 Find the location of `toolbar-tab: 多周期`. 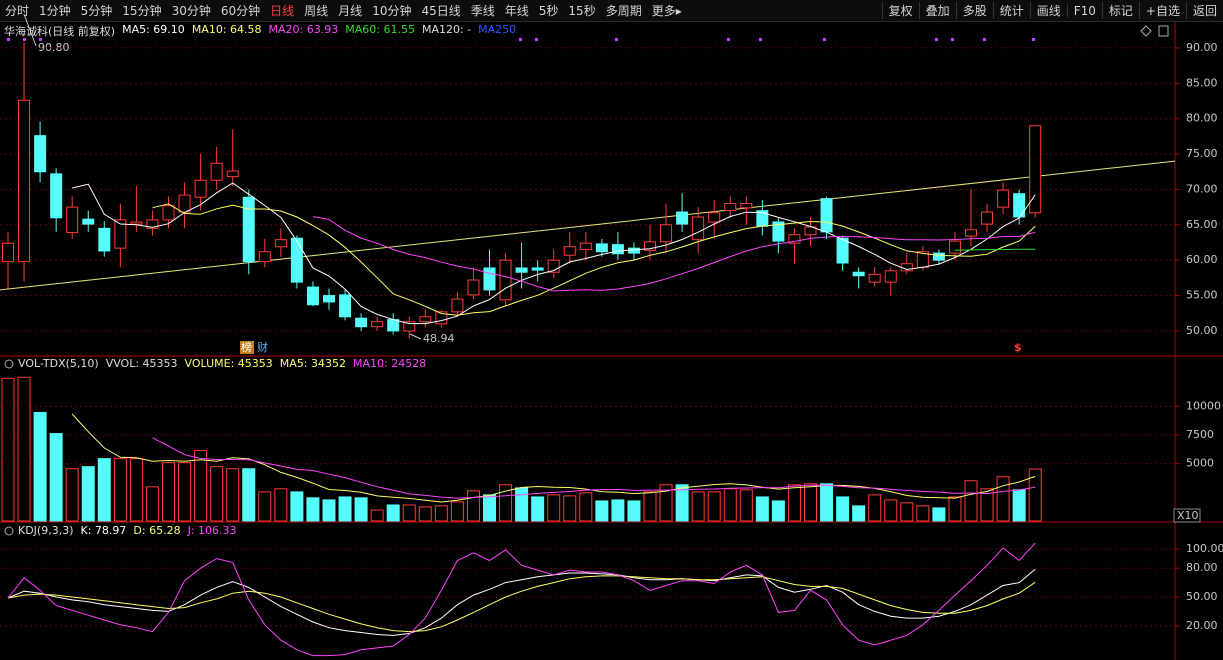

toolbar-tab: 多周期 is located at coordinates (623, 11).